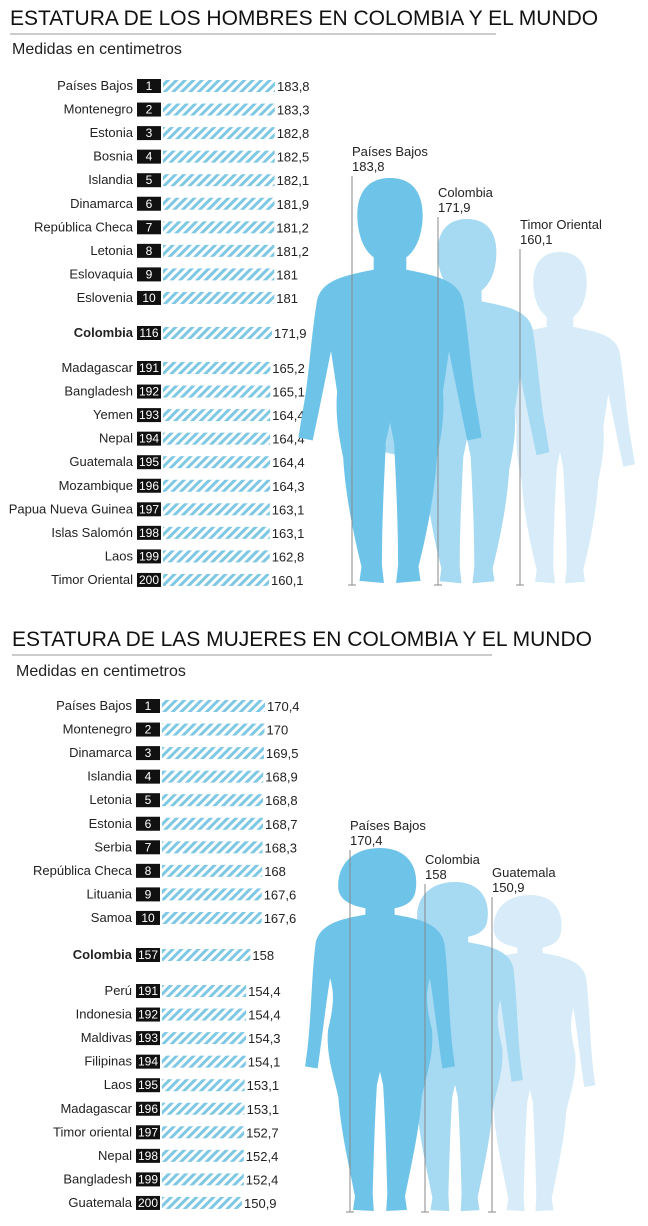 The image size is (648, 1226). Describe the element at coordinates (96, 485) in the screenshot. I see `country-label: Mozambique` at that location.